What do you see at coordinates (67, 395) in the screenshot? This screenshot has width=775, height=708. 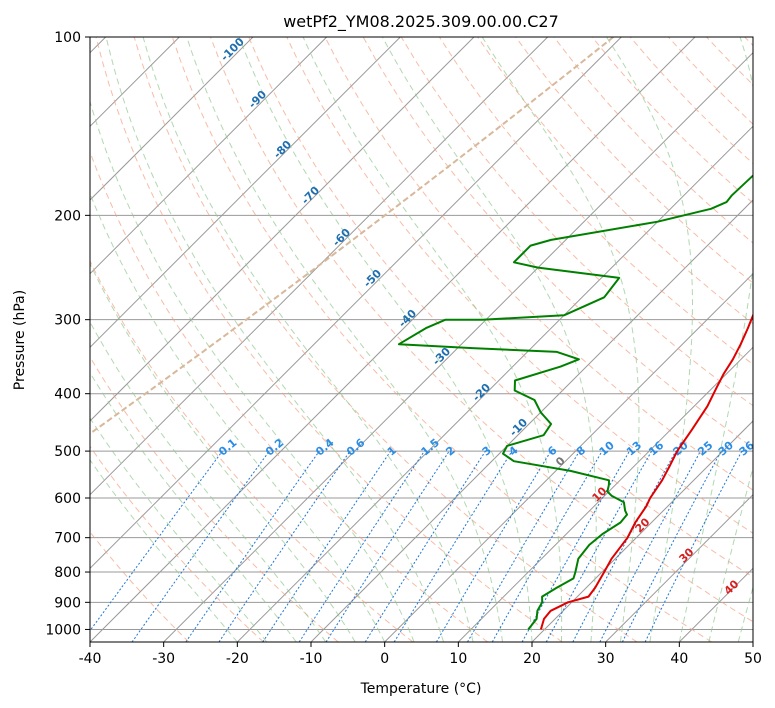 I see `y-tick-label: 400` at bounding box center [67, 395].